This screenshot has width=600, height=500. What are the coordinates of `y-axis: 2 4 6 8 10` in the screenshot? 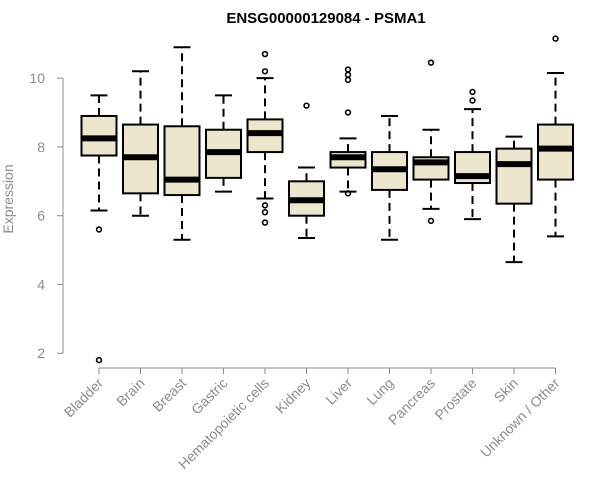 It's located at (46, 215).